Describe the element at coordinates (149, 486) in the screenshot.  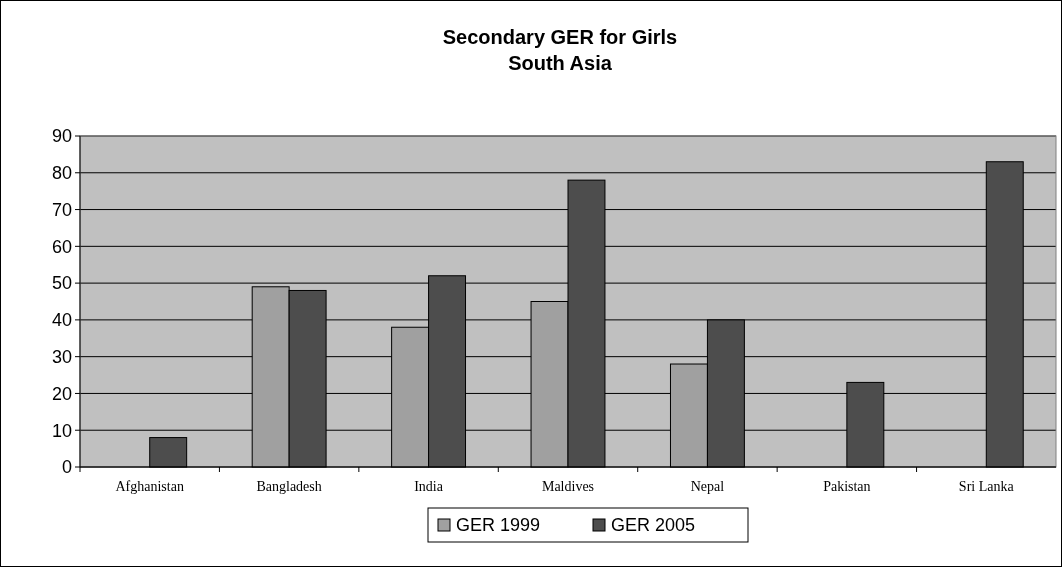
I see `x-tick-label: Afghanistan` at that location.